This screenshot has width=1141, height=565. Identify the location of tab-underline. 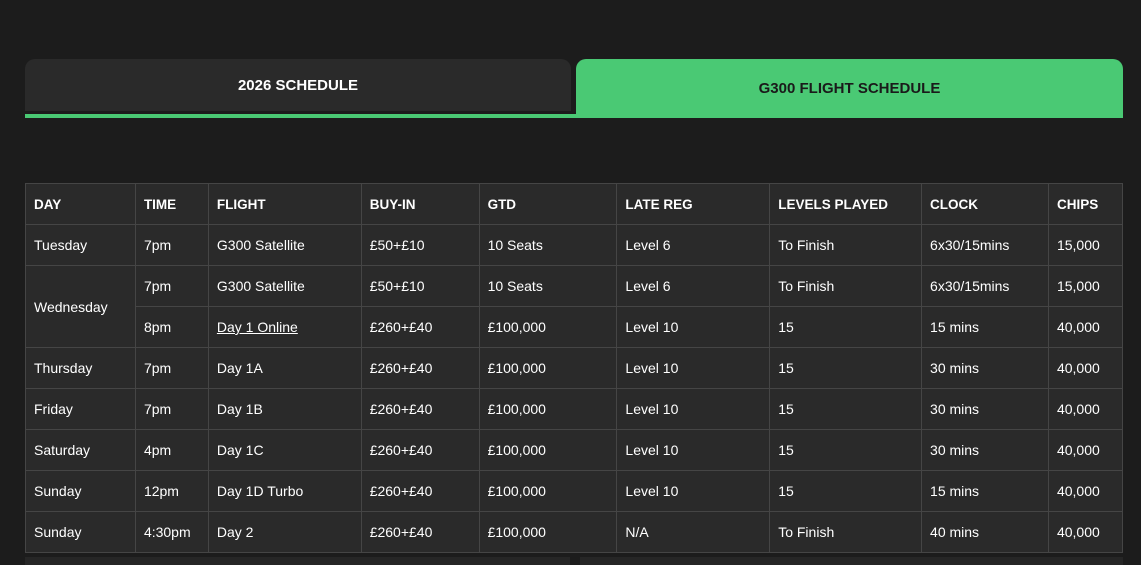
(574, 116).